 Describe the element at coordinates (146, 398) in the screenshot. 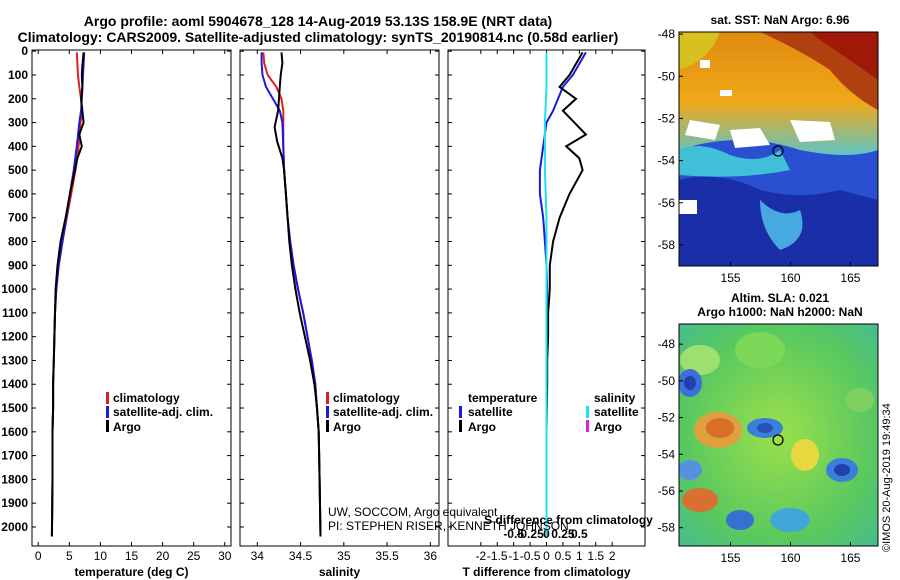

I see `legend-label-climatology: climatology` at that location.